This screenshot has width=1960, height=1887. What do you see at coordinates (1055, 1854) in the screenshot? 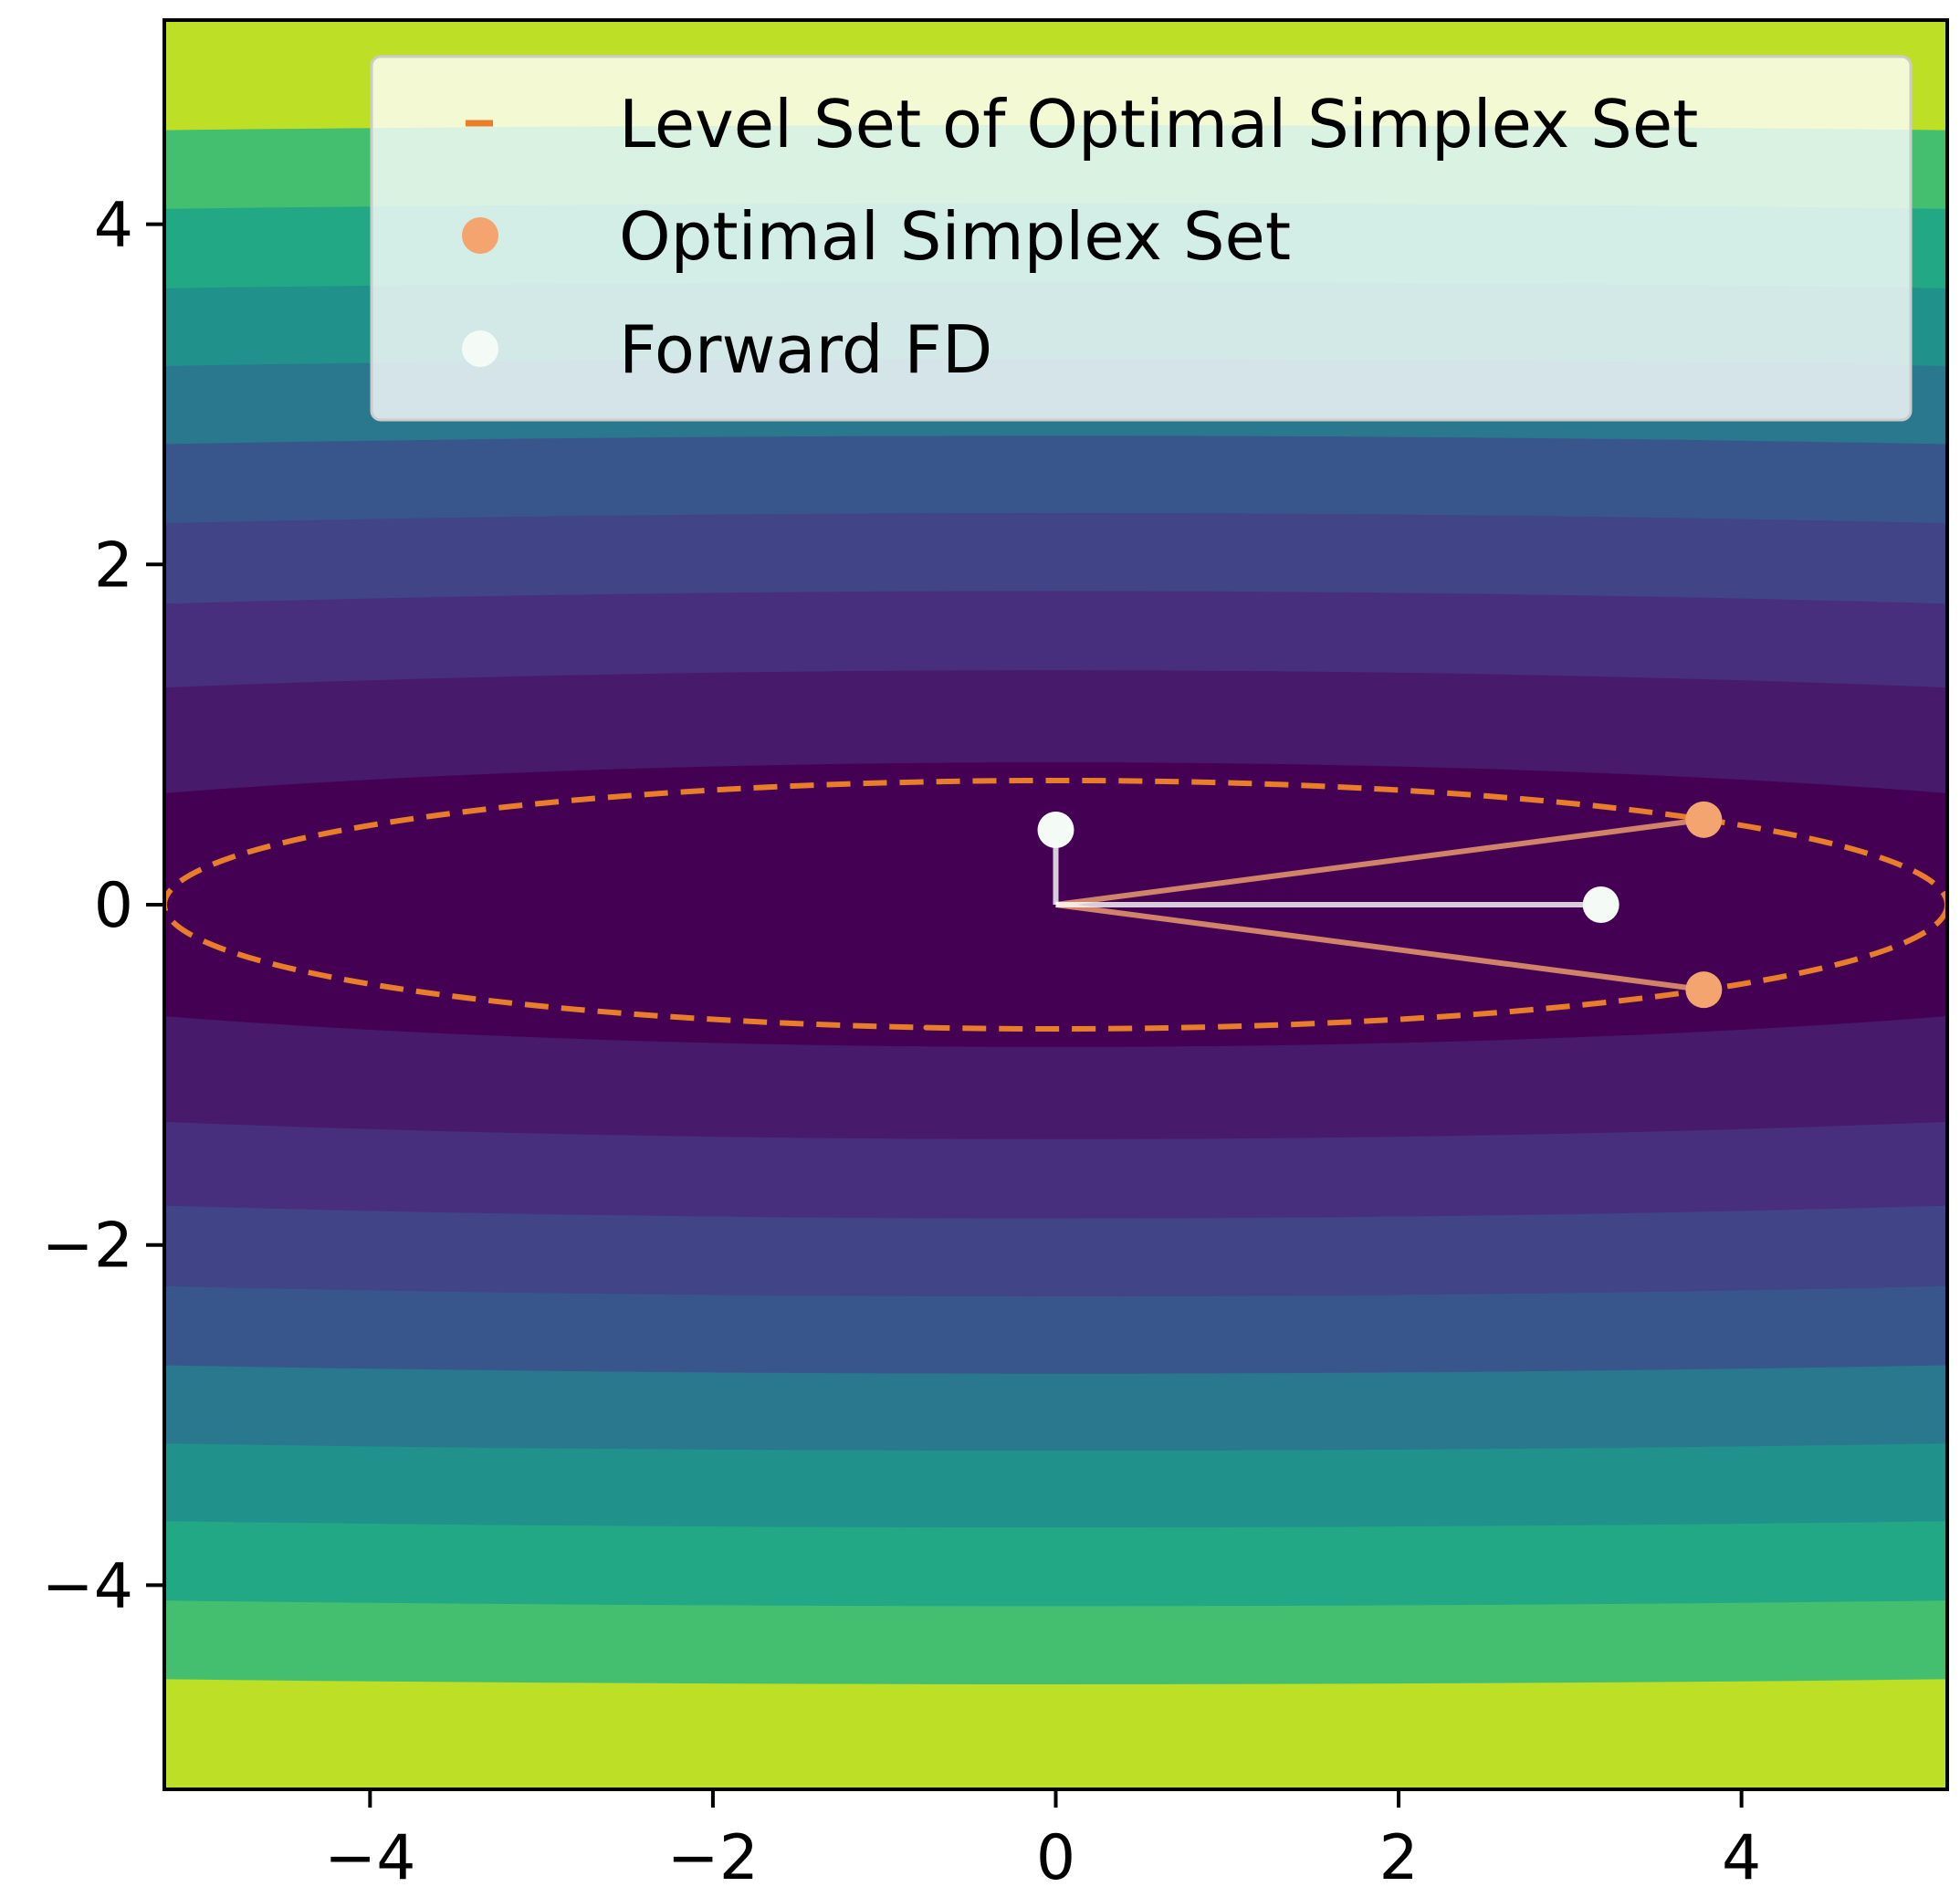
I see `x-tick-label-2: 0` at bounding box center [1055, 1854].